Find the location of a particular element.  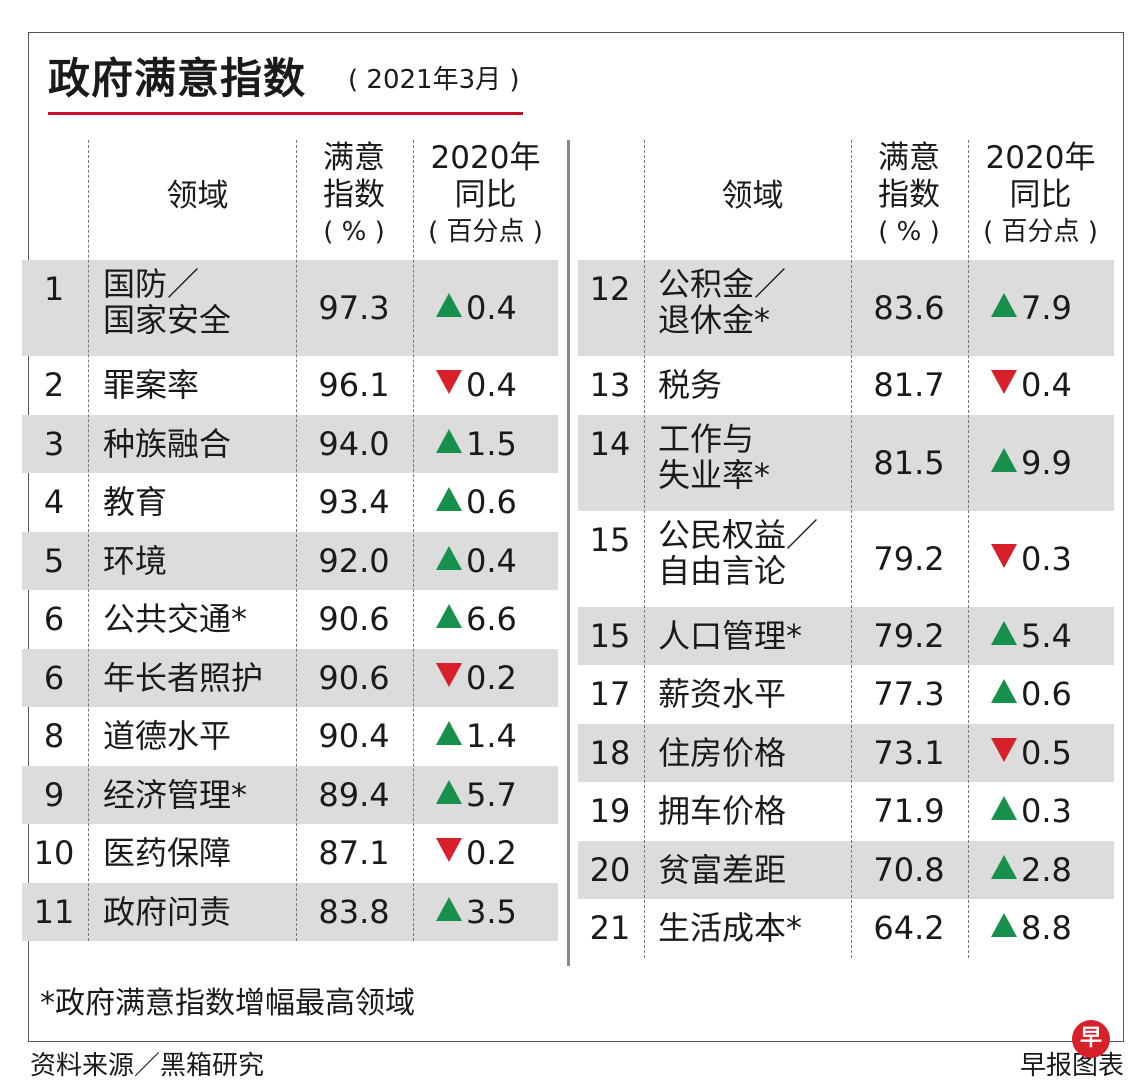

title-block: 政府满意指数 ( 2021年3月 ) is located at coordinates (285, 82).